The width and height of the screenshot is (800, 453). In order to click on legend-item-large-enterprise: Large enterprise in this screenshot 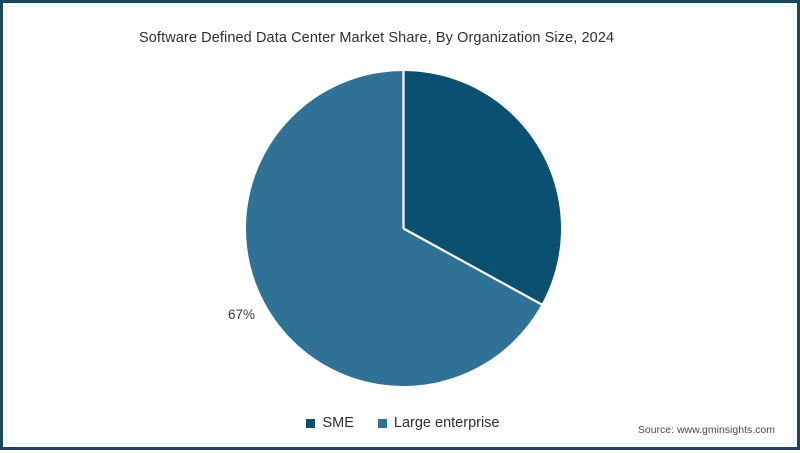, I will do `click(438, 423)`.